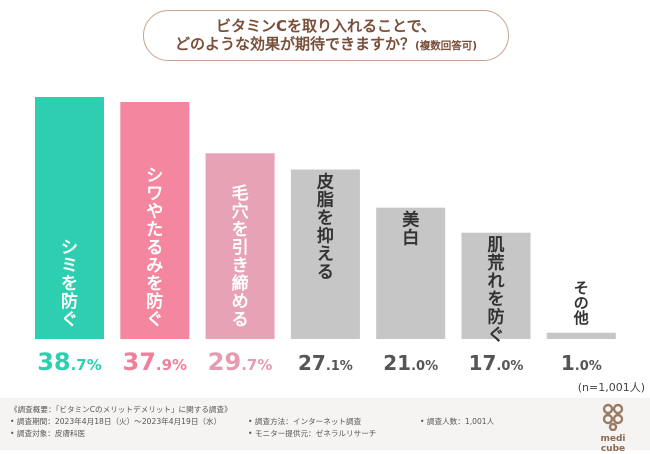  I want to click on question-line-2: どのような効果が期待できますか？(複数回答可), so click(326, 45).